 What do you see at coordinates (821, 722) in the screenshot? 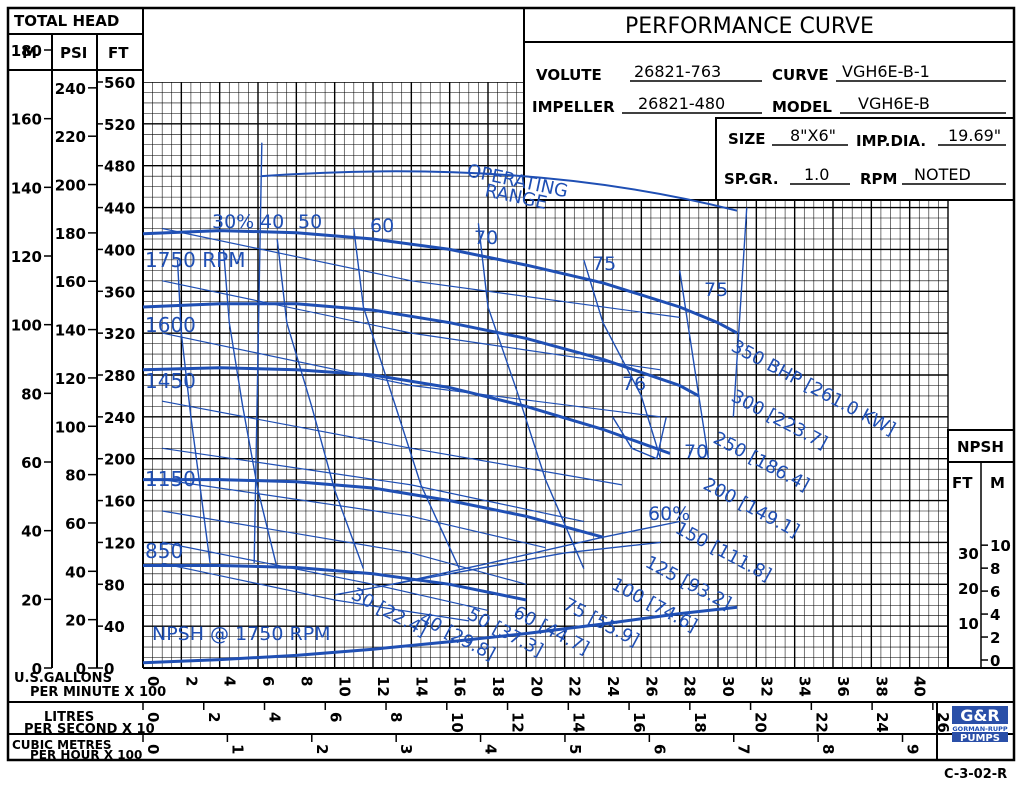
I see `lps-tick-label: 22` at bounding box center [821, 722].